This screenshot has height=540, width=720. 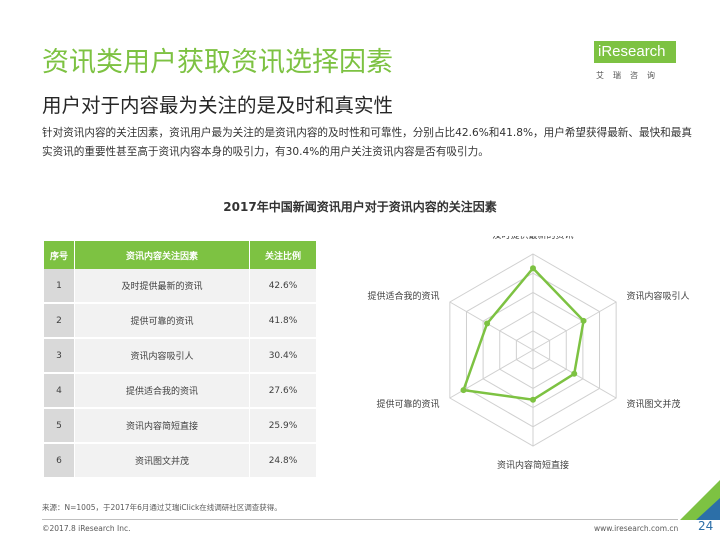 What do you see at coordinates (59, 356) in the screenshot?
I see `row-index: 3` at bounding box center [59, 356].